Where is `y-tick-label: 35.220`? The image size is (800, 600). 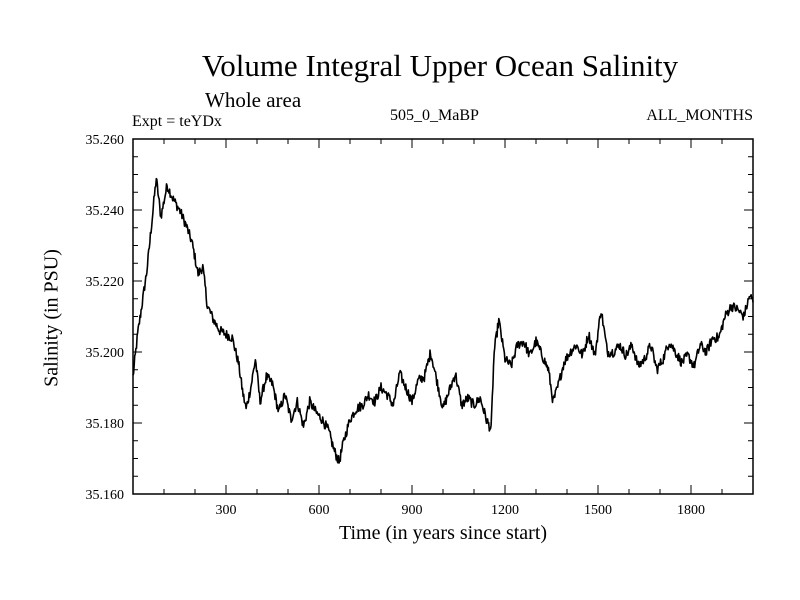 y-tick-label: 35.220 is located at coordinates (105, 282).